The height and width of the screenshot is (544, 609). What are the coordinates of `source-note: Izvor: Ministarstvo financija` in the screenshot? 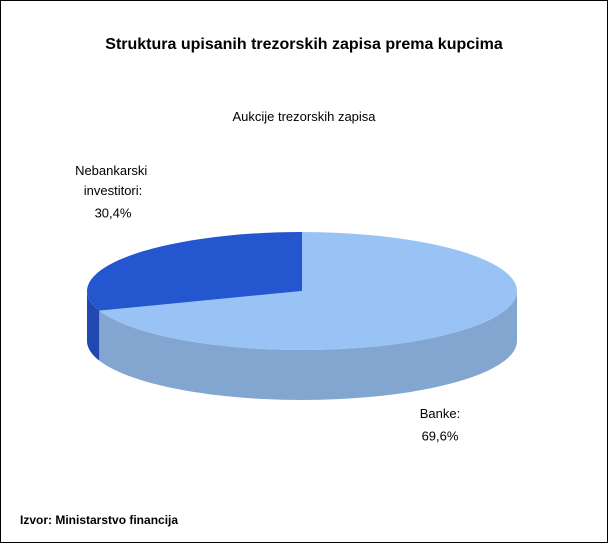 It's located at (99, 520).